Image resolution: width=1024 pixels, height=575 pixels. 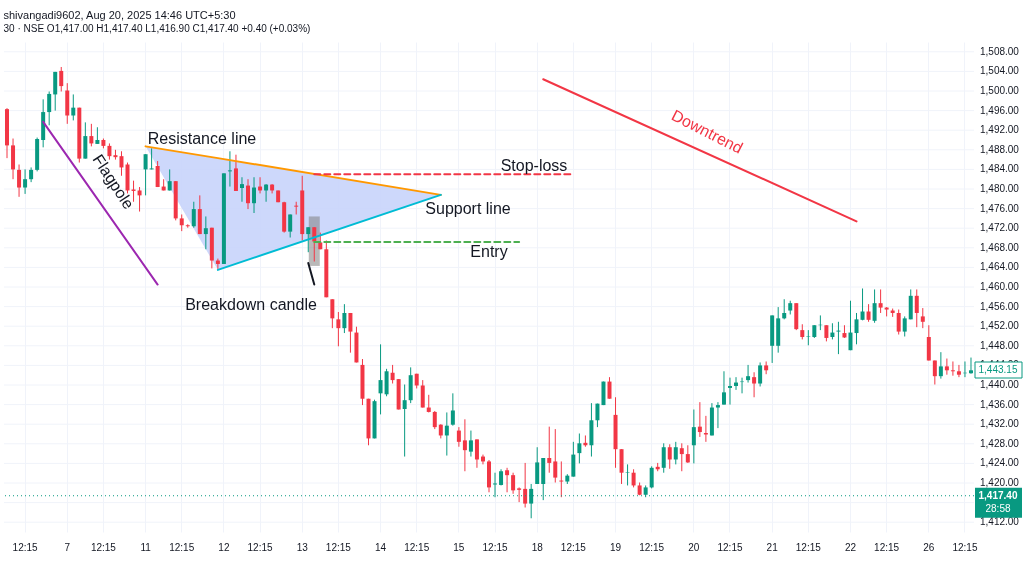 What do you see at coordinates (489, 251) in the screenshot?
I see `annotation: Entry` at bounding box center [489, 251].